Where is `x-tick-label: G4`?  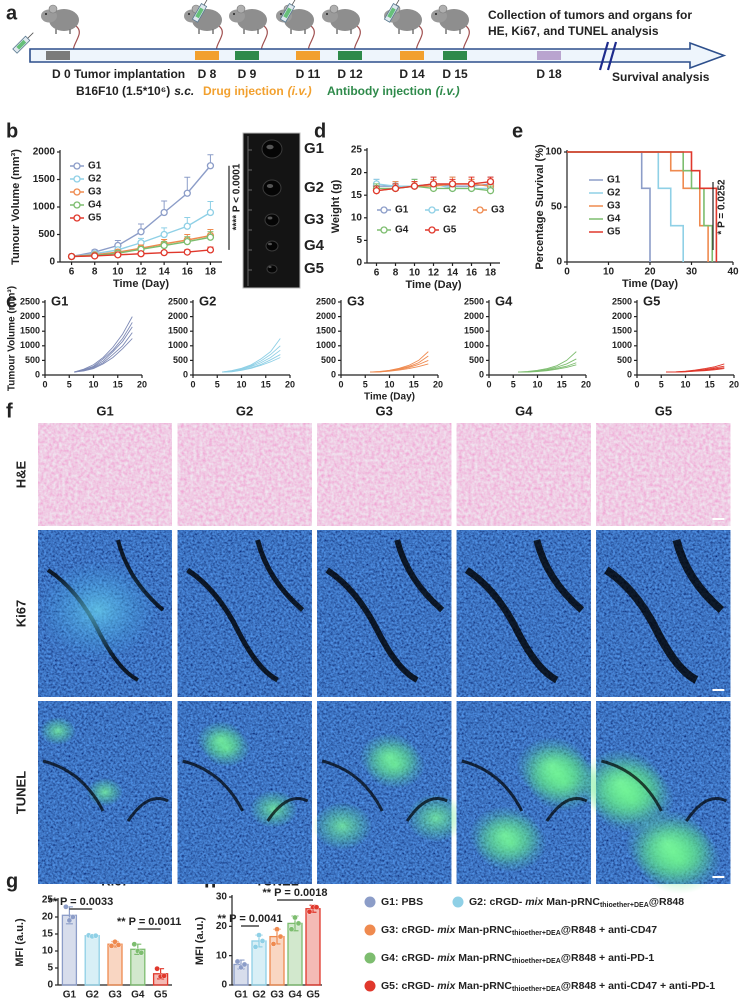
x-tick-label: G4 is located at coordinates (138, 995).